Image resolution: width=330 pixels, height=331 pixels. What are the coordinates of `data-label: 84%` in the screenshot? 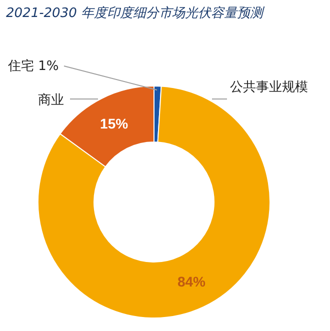 It's located at (191, 282).